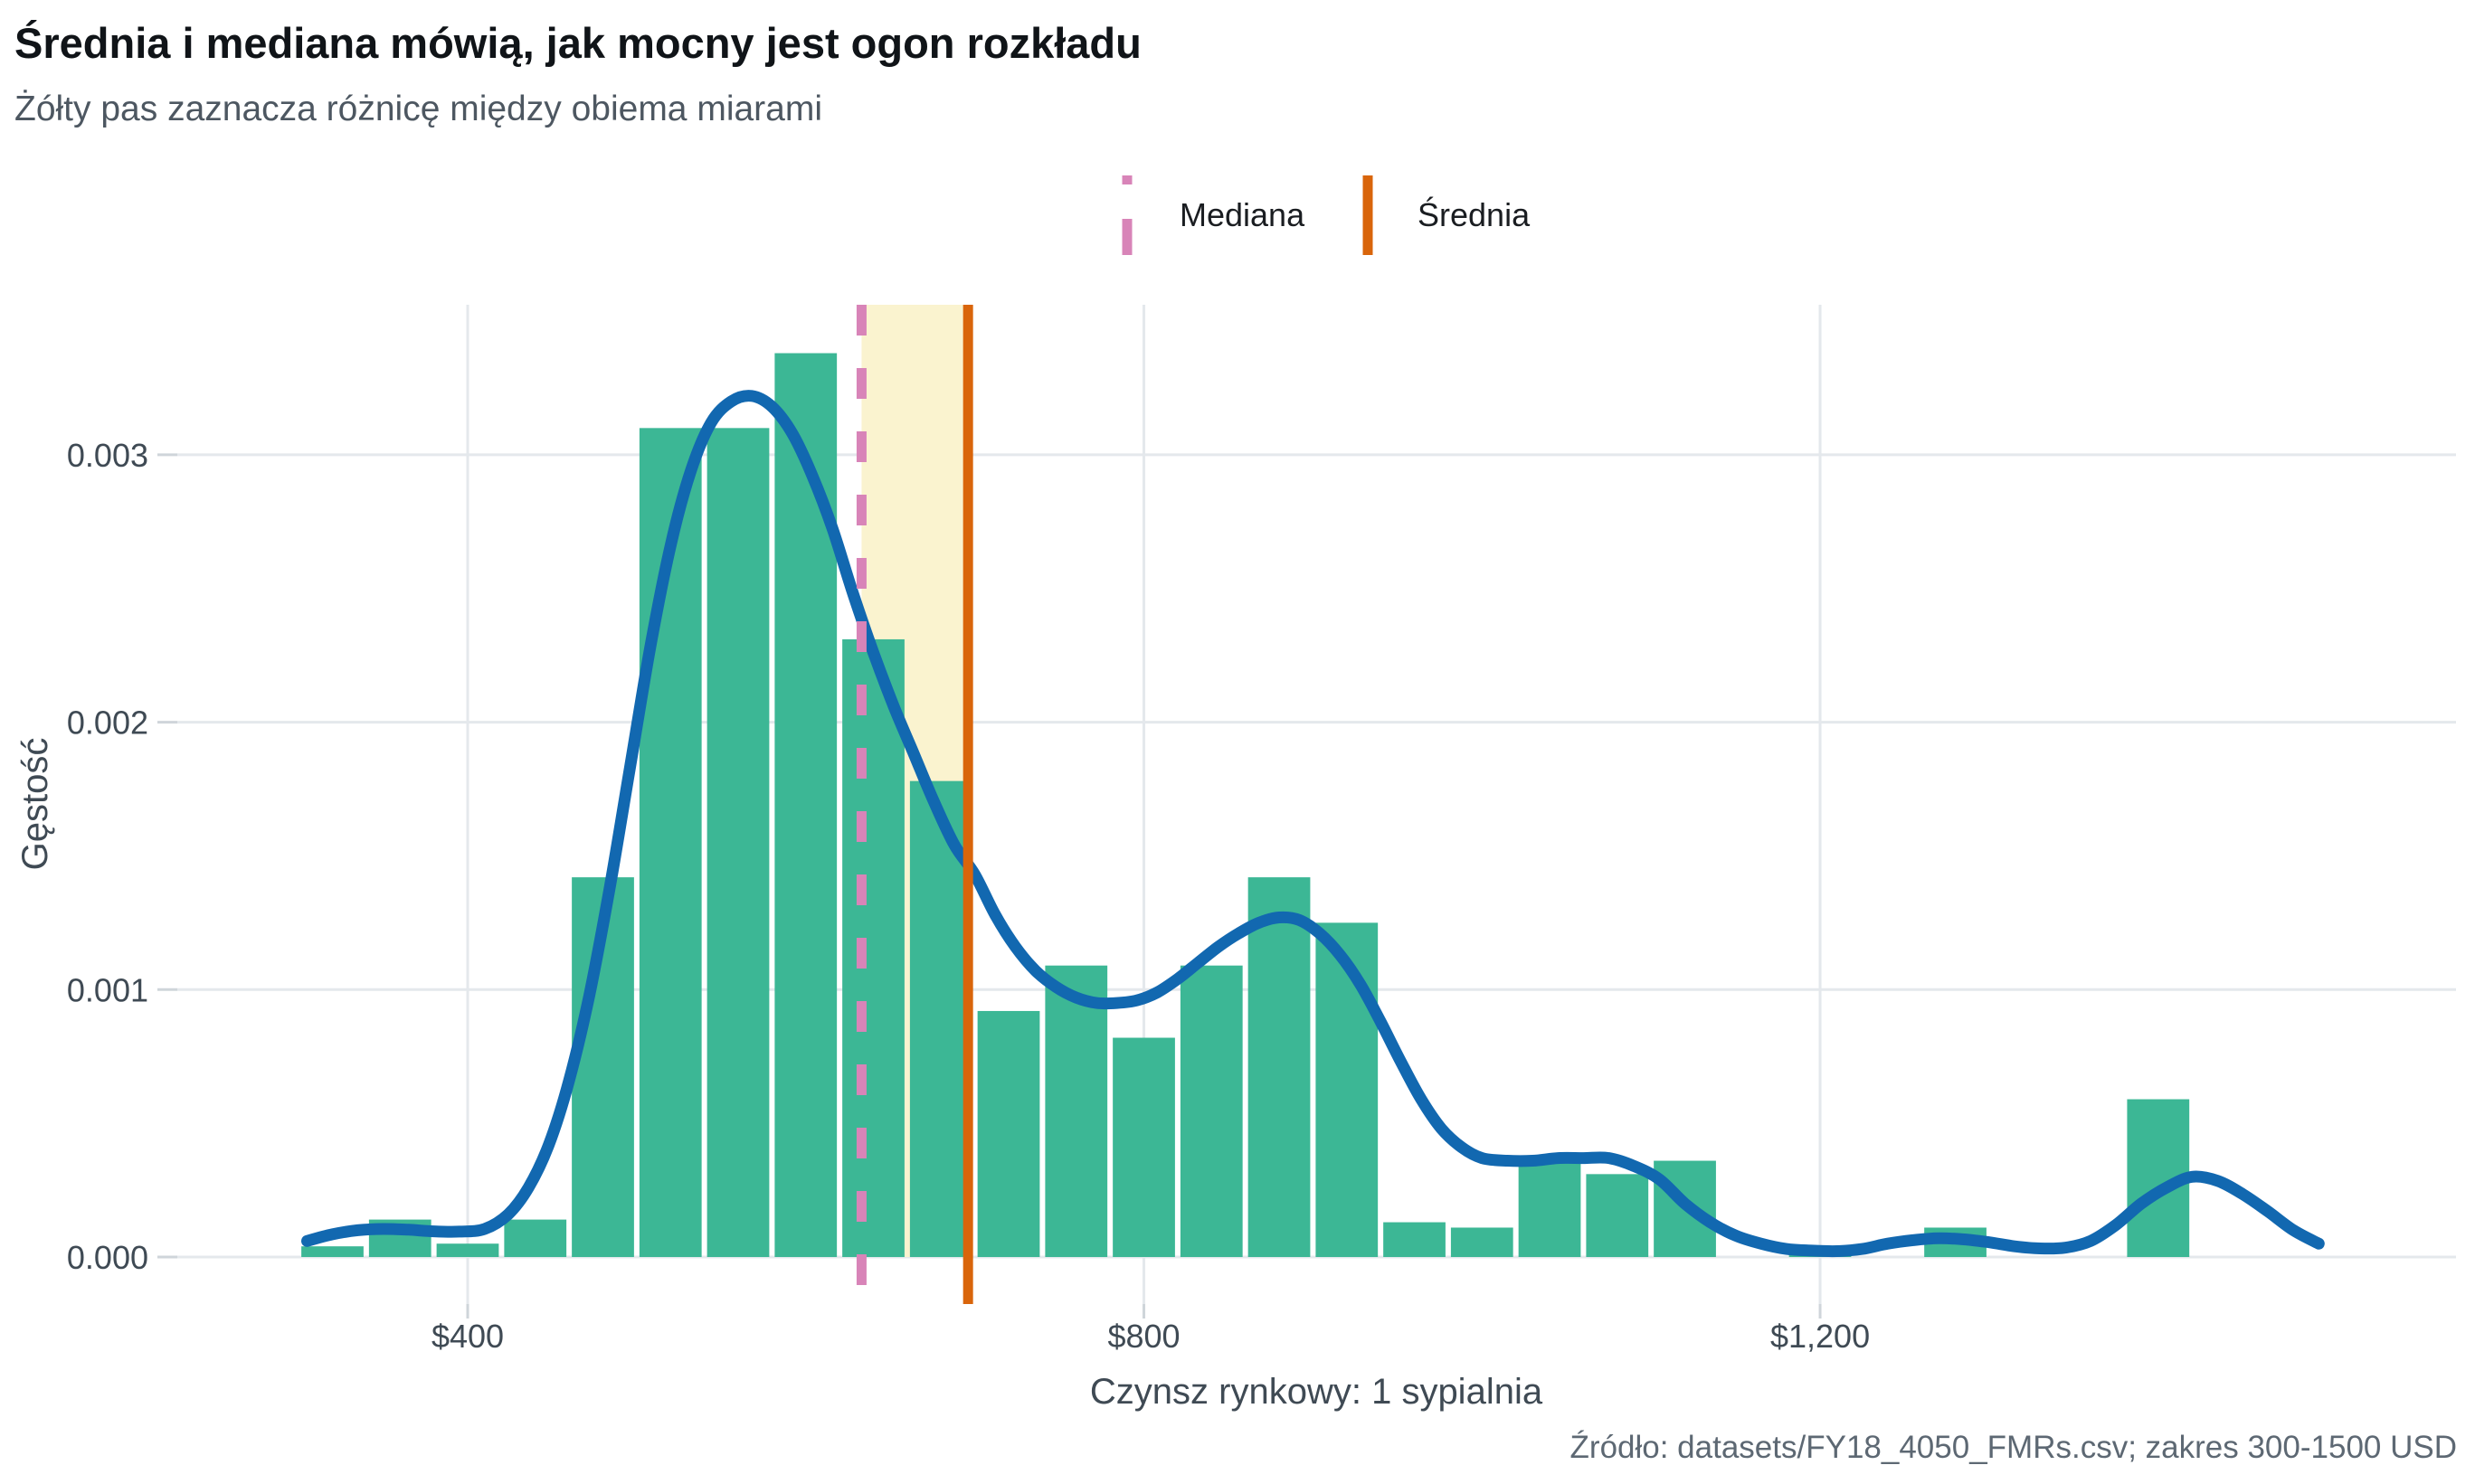  What do you see at coordinates (107, 990) in the screenshot?
I see `y-tick-label: 0.001` at bounding box center [107, 990].